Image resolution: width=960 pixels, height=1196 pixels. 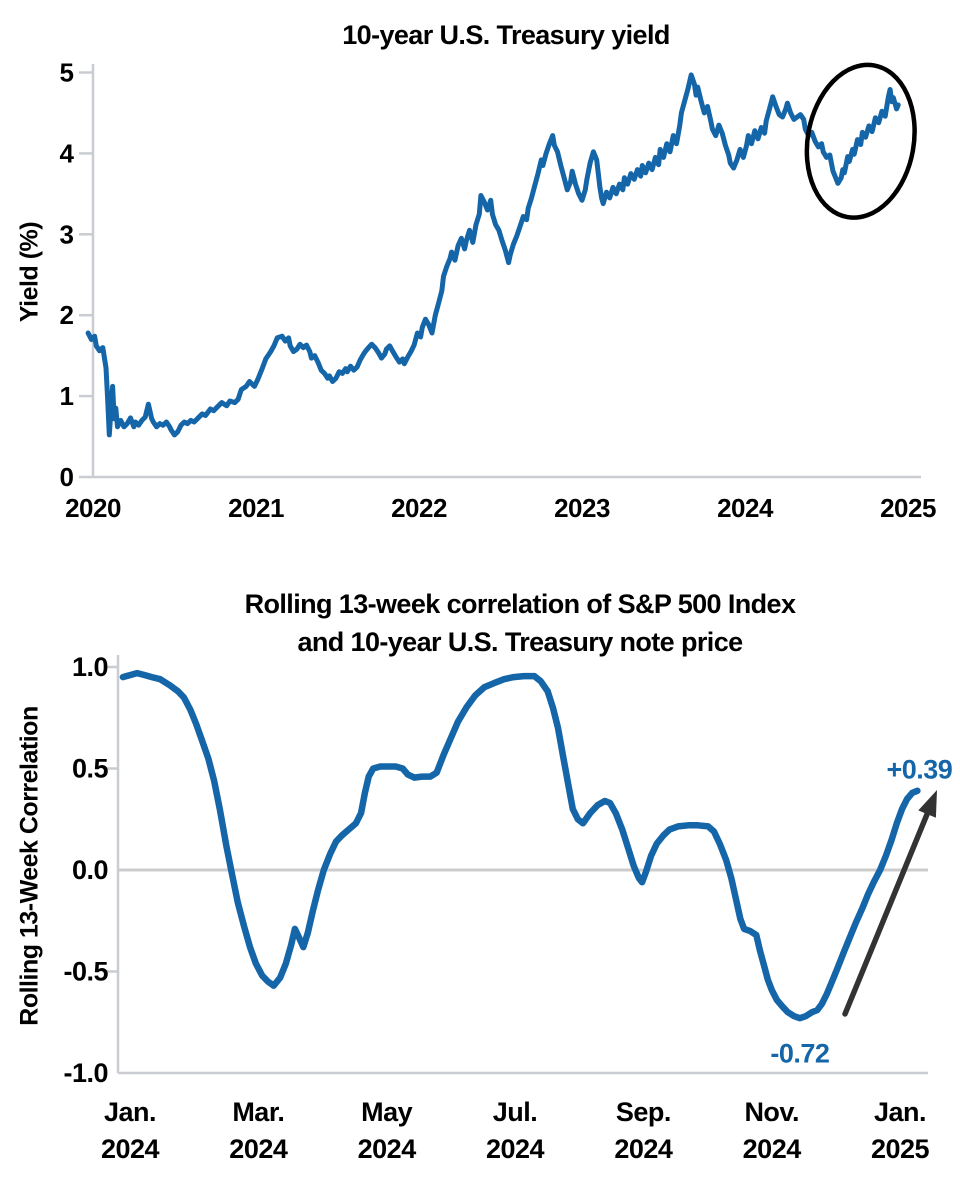 I want to click on correlation-x-tick-label-year: 2025, so click(x=900, y=1149).